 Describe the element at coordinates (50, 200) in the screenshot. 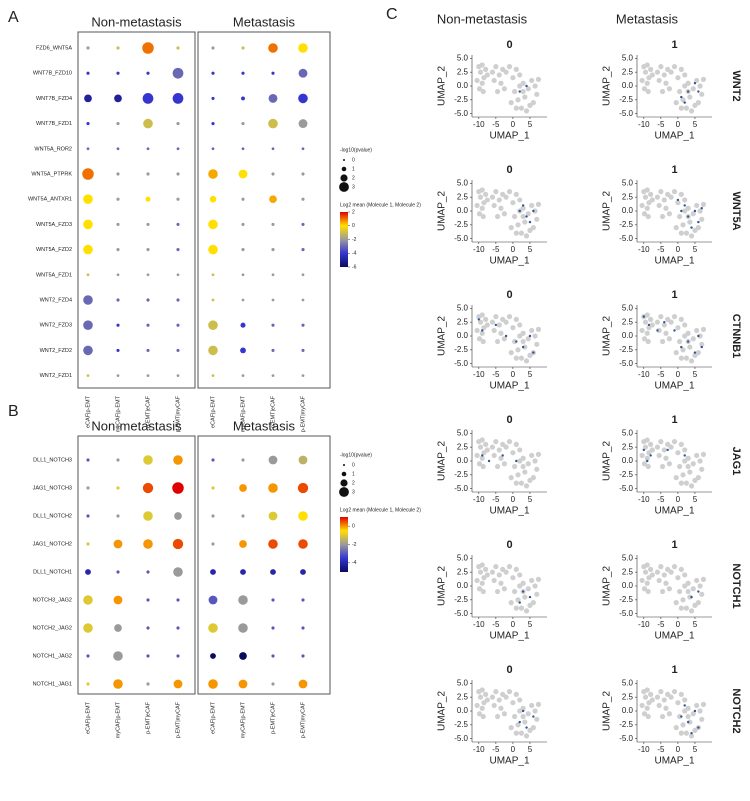

I see `row-label: WNT5A_ANTXR1` at that location.